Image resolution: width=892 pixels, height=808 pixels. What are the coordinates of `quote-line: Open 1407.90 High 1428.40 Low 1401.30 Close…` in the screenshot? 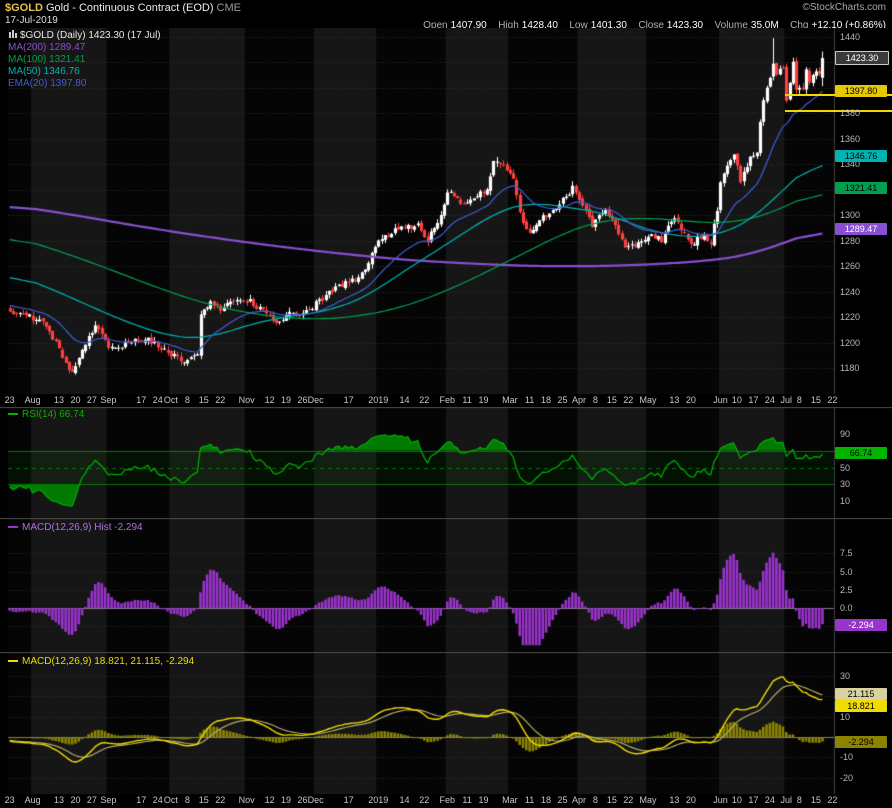 It's located at (651, 24).